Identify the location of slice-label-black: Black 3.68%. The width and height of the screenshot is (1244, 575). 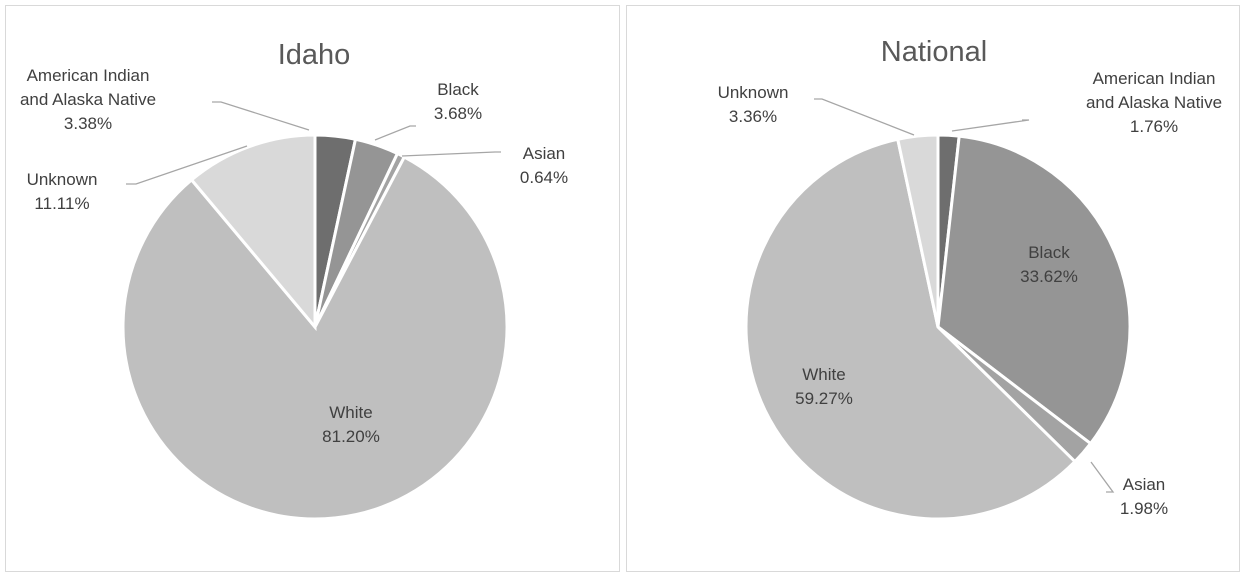
(458, 101).